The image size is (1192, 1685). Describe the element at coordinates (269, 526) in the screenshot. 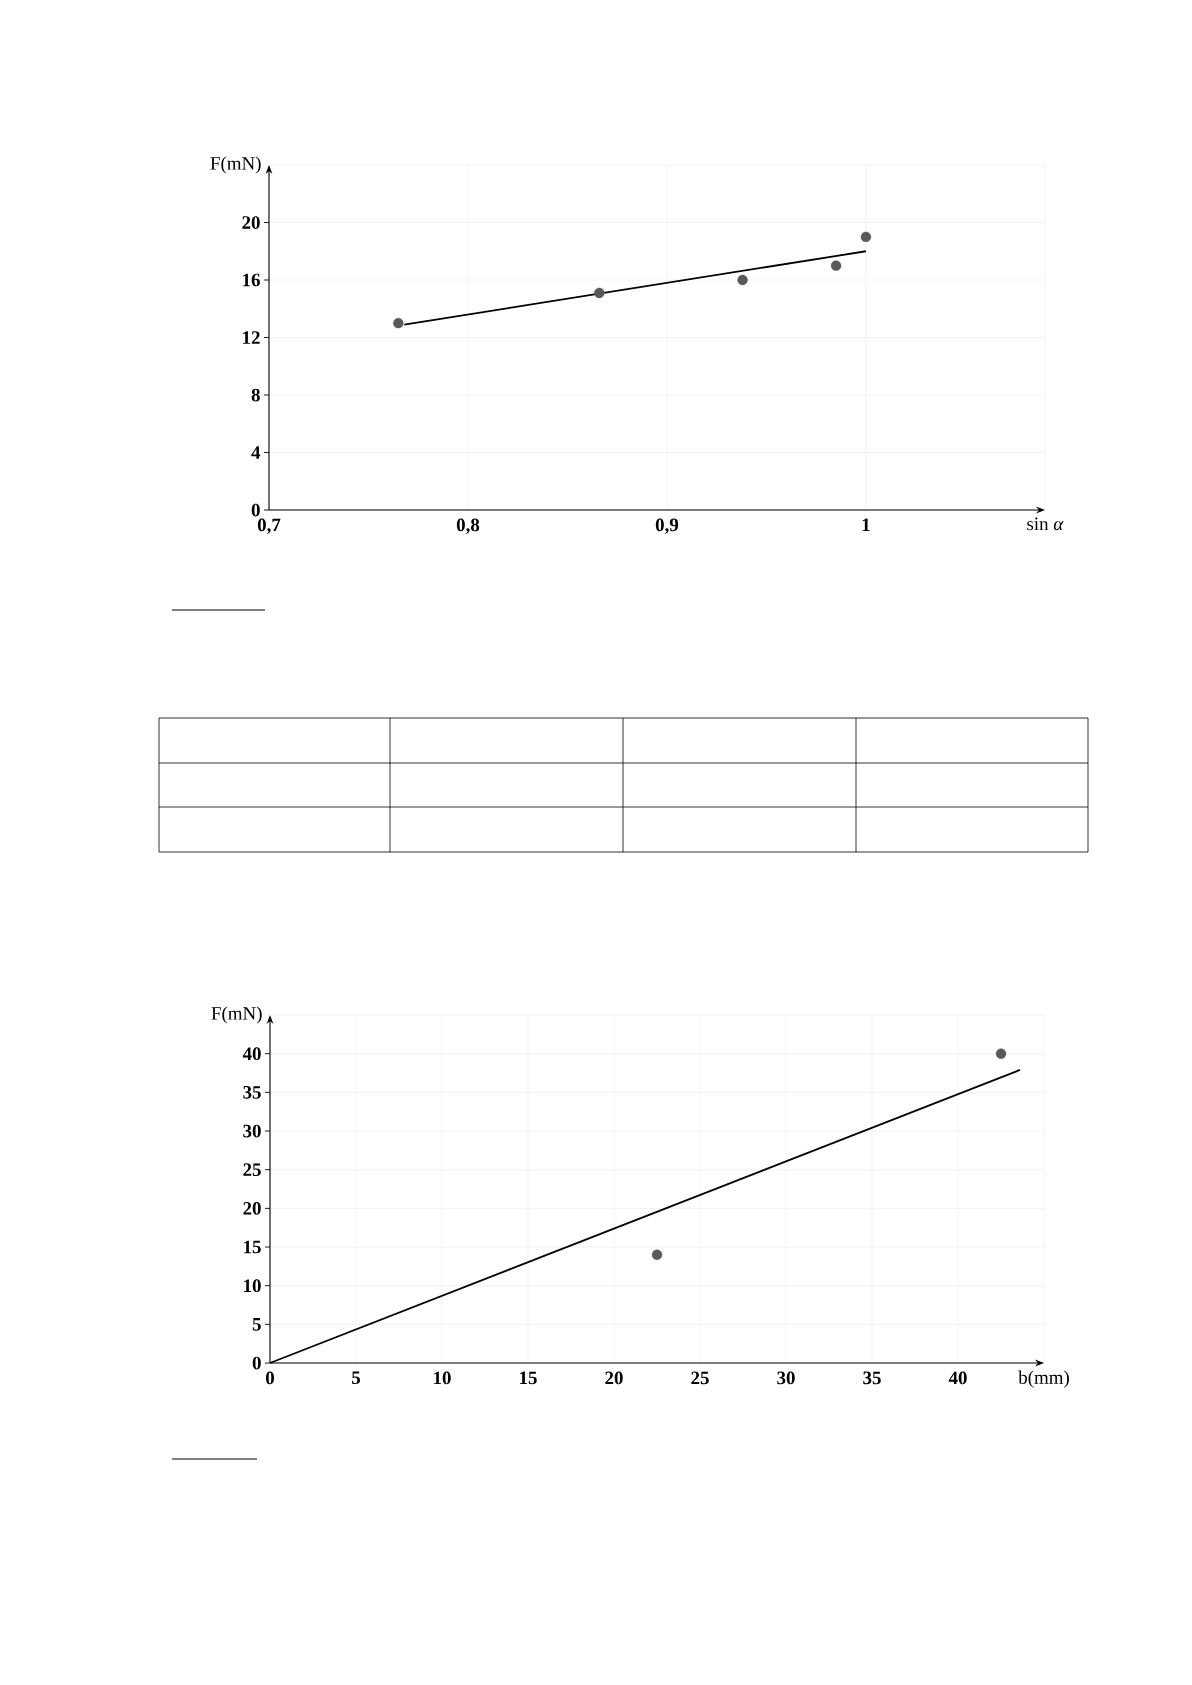

I see `x-tick-label: 0,7` at that location.